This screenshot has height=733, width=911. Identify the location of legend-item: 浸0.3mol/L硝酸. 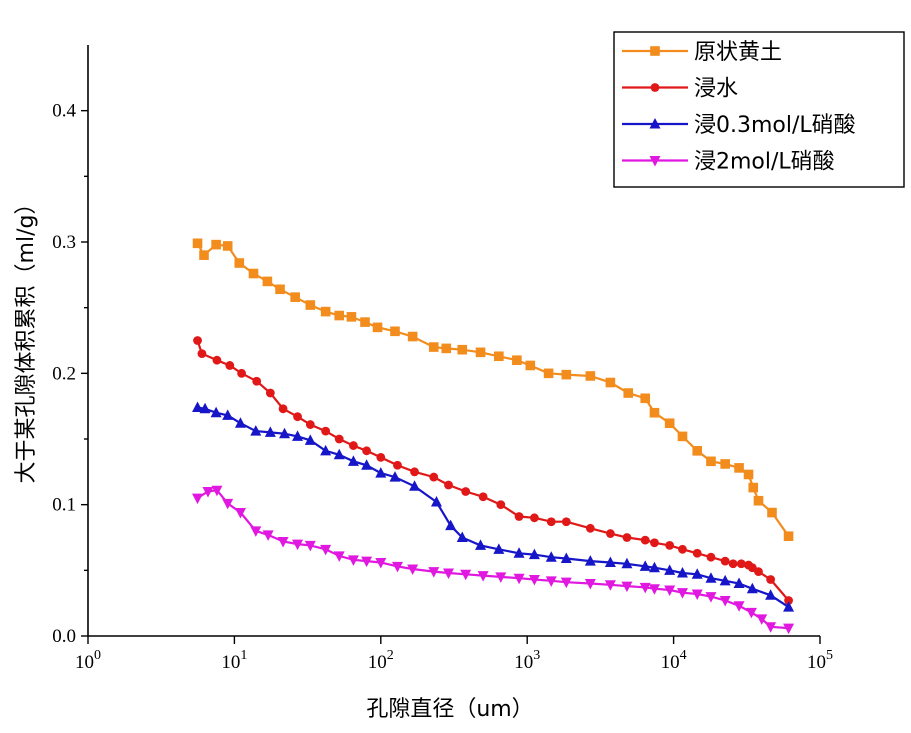
(739, 125).